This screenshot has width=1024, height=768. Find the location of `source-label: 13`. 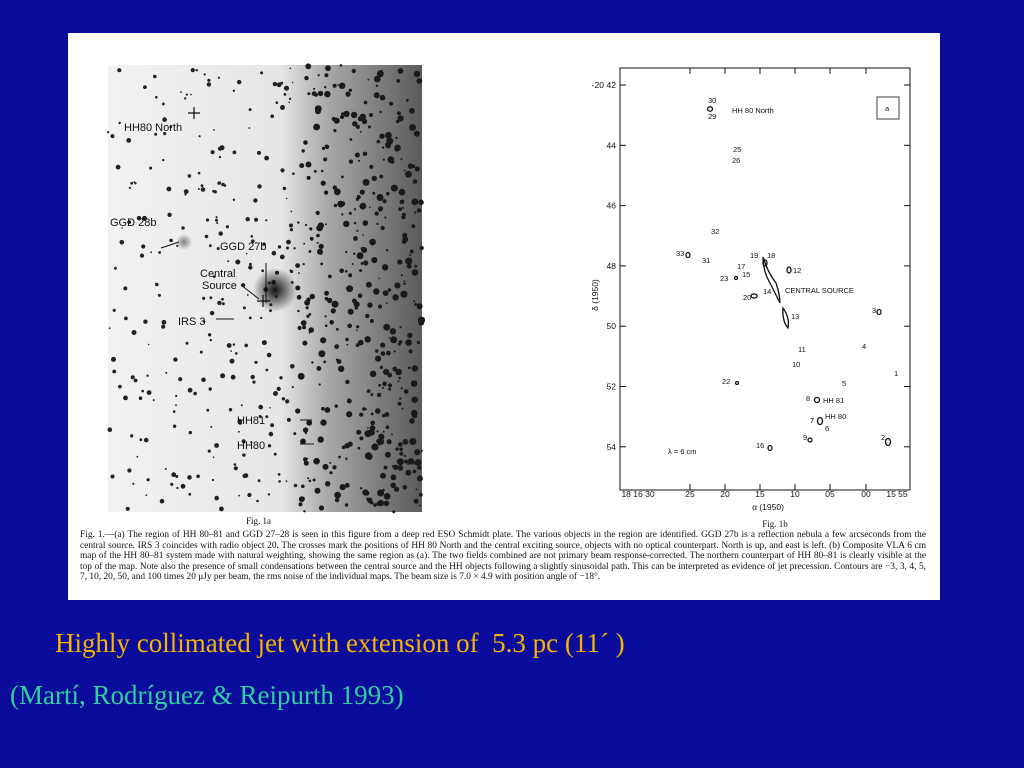

source-label: 13 is located at coordinates (795, 316).